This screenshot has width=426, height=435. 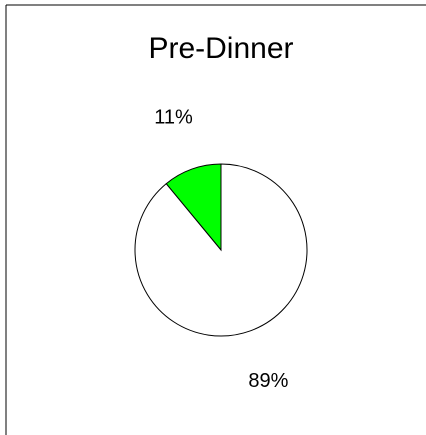 I want to click on chart-title: Pre-Dinner, so click(x=220, y=48).